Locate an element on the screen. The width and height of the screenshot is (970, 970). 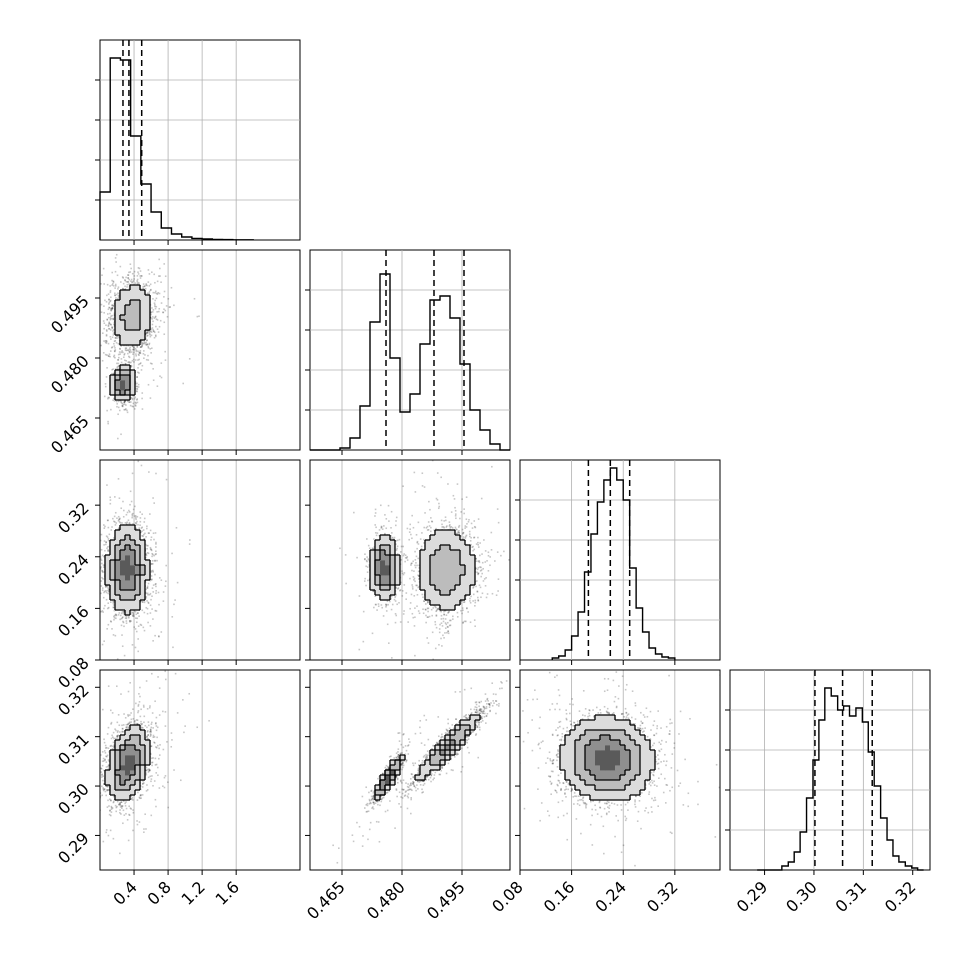
hist-panel-2-histogram is located at coordinates (410, 362).